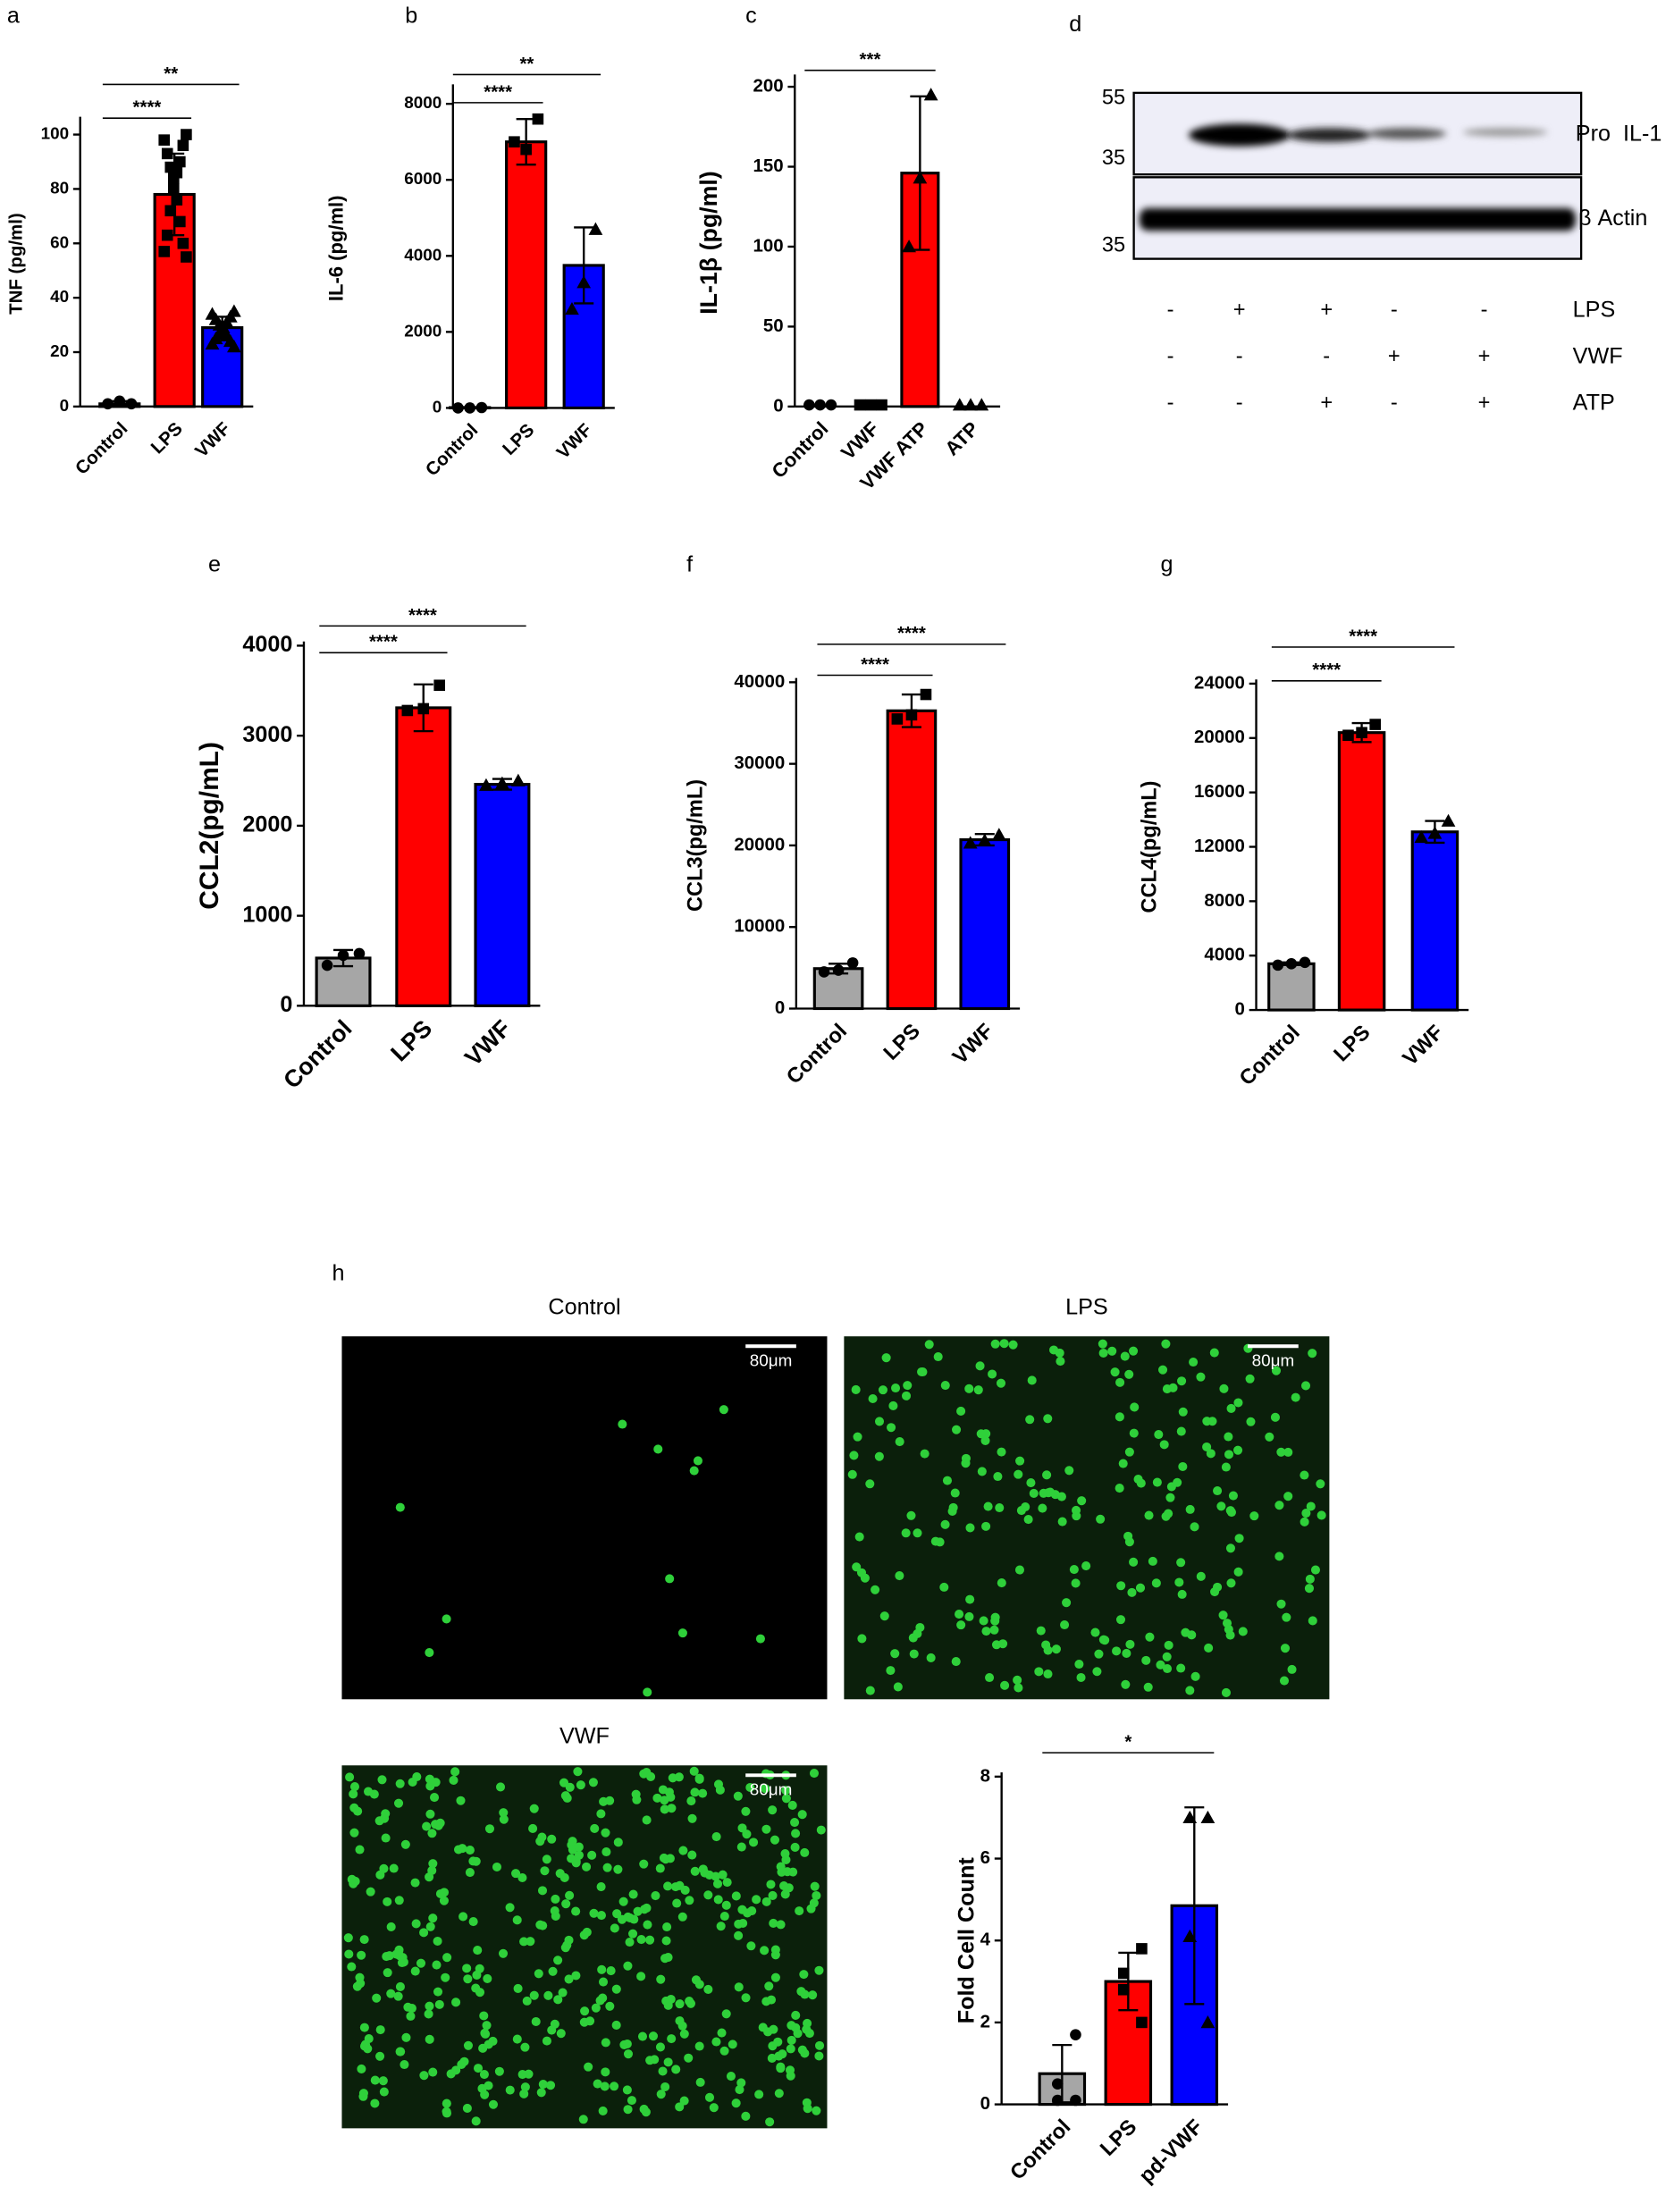 The width and height of the screenshot is (1674, 2212). I want to click on condition-label: LPS, so click(1594, 309).